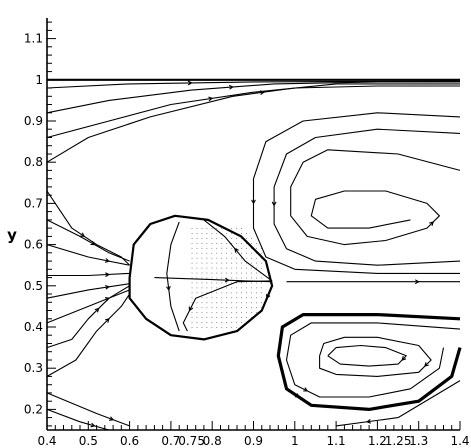 This screenshot has height=448, width=471. What do you see at coordinates (459, 441) in the screenshot?
I see `x-tick-label: 1.4` at bounding box center [459, 441].